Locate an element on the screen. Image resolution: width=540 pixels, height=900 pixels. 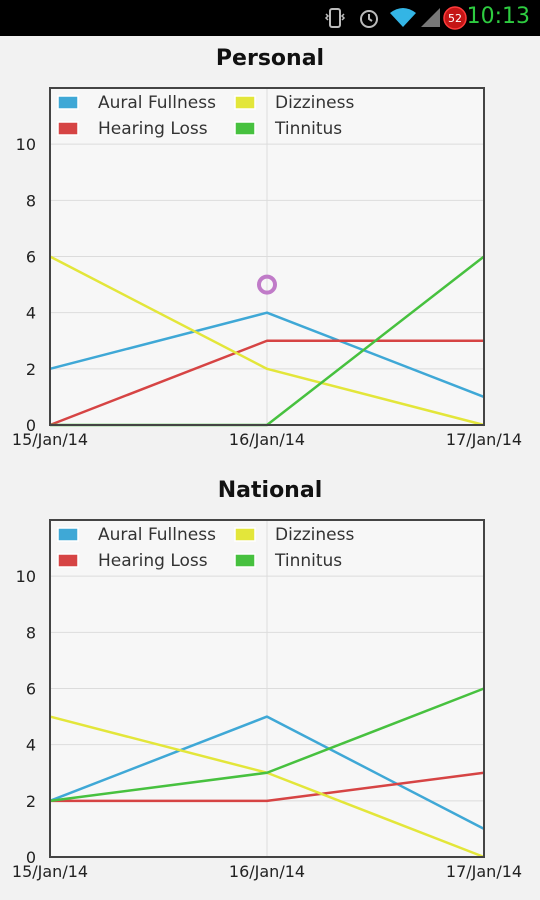
data-marker is located at coordinates (267, 284).